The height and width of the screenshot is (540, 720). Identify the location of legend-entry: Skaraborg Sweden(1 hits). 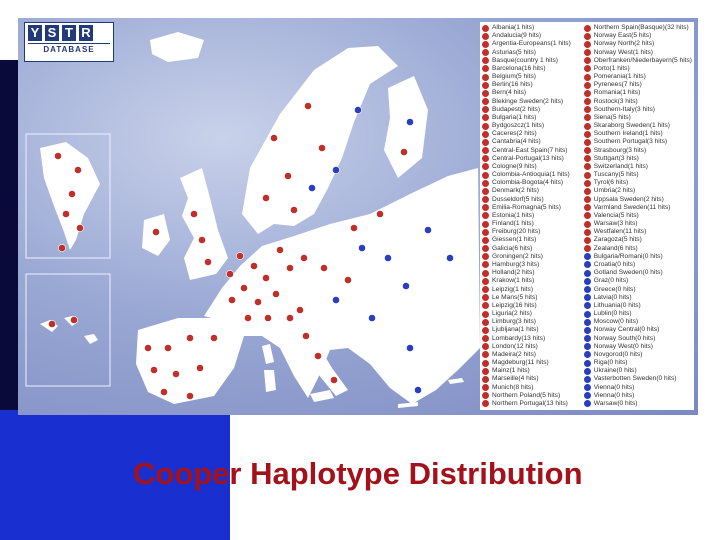
(637, 126).